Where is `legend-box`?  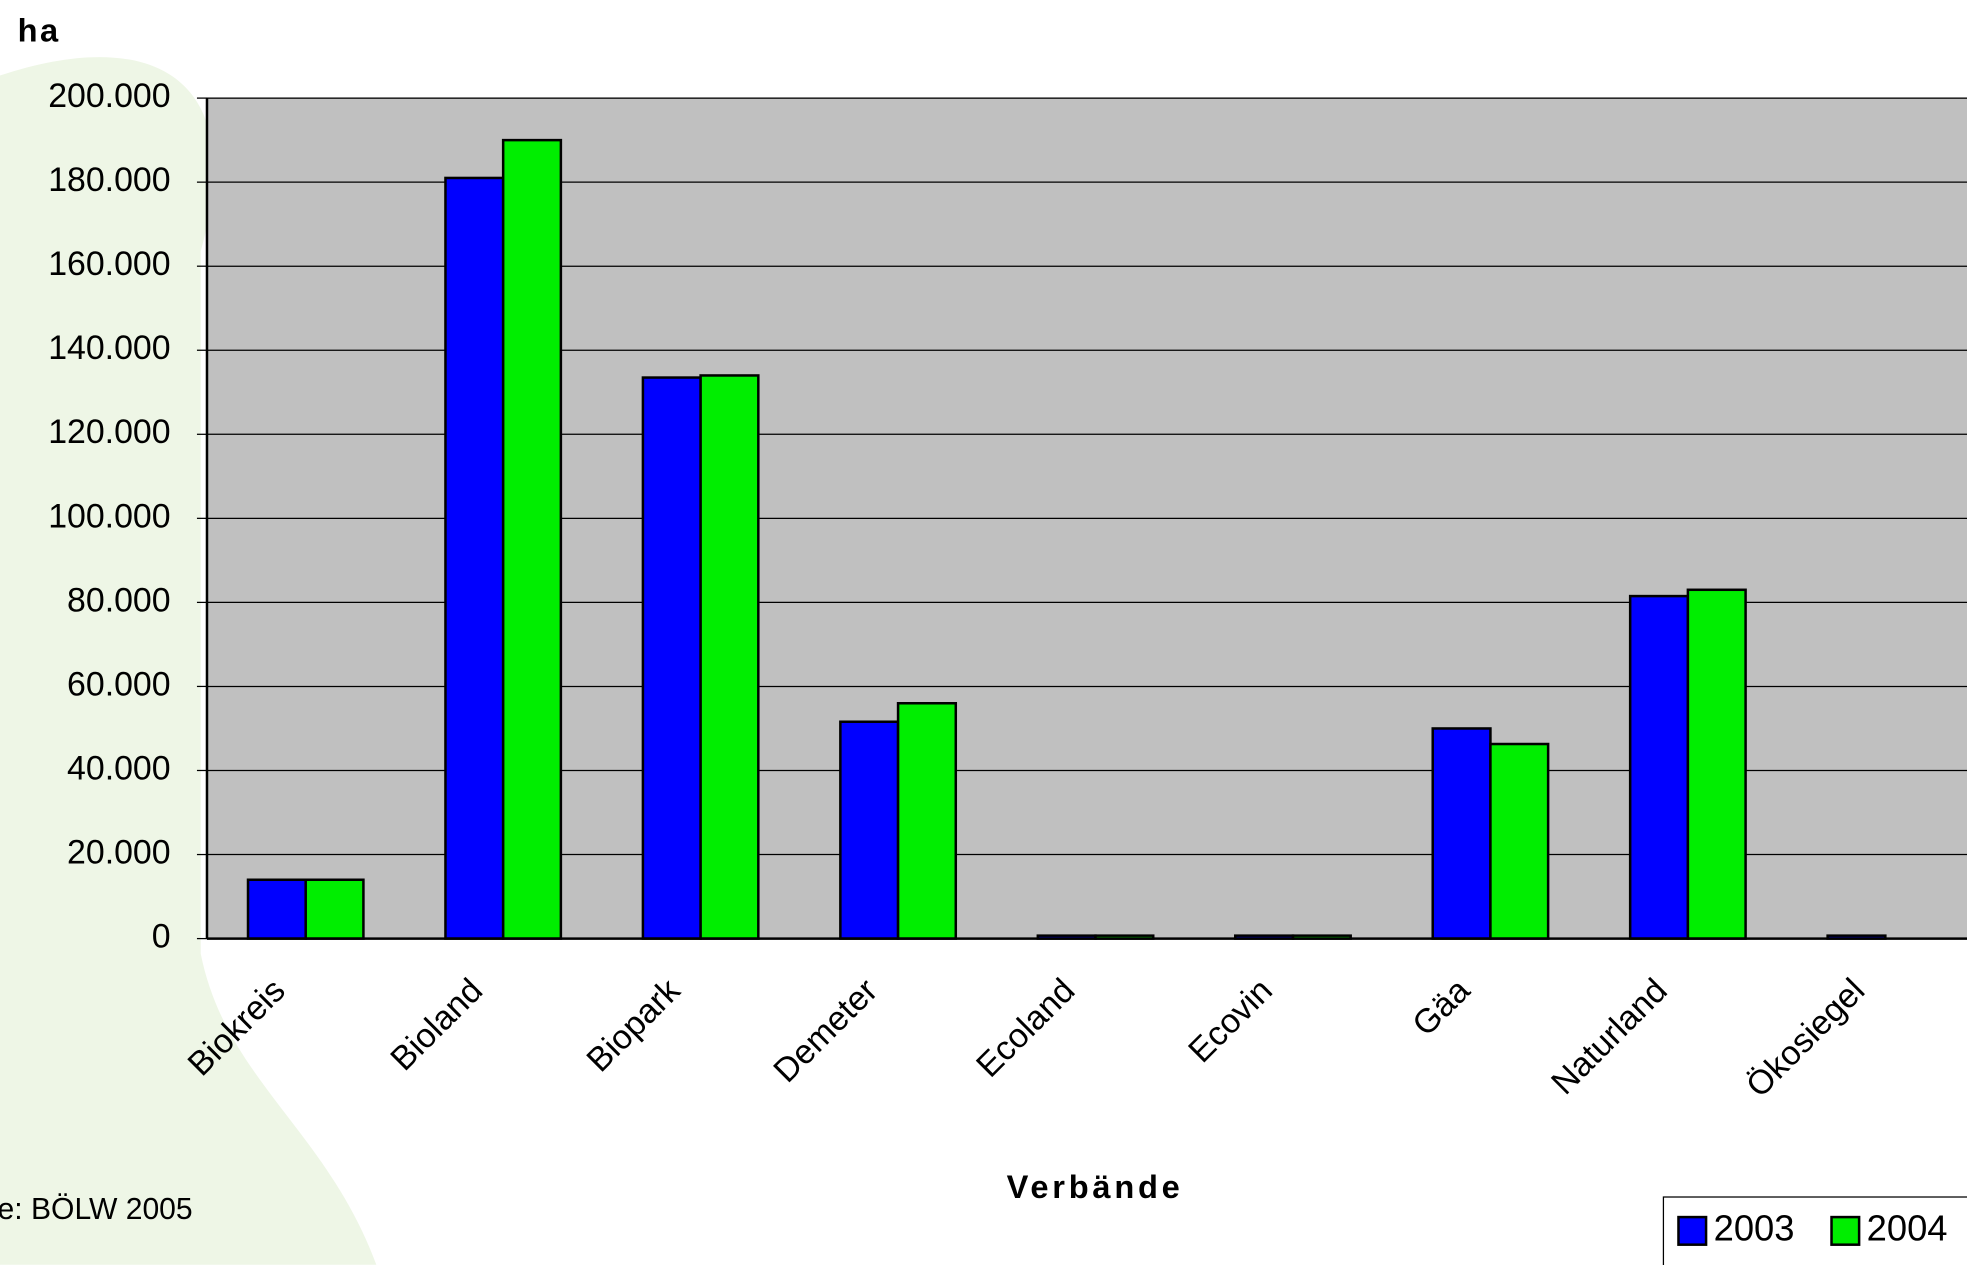 legend-box is located at coordinates (1814, 1230).